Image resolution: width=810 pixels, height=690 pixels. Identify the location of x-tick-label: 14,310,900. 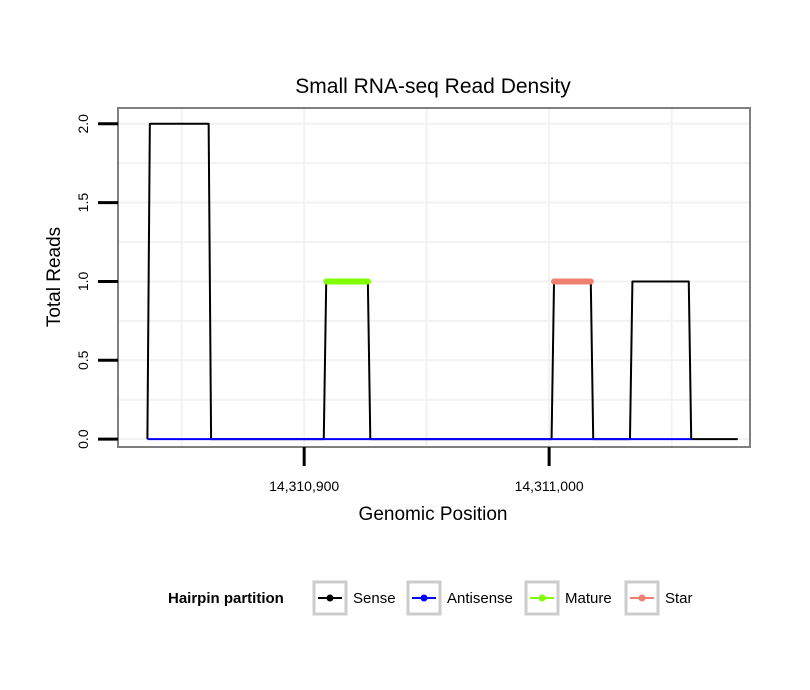
(304, 486).